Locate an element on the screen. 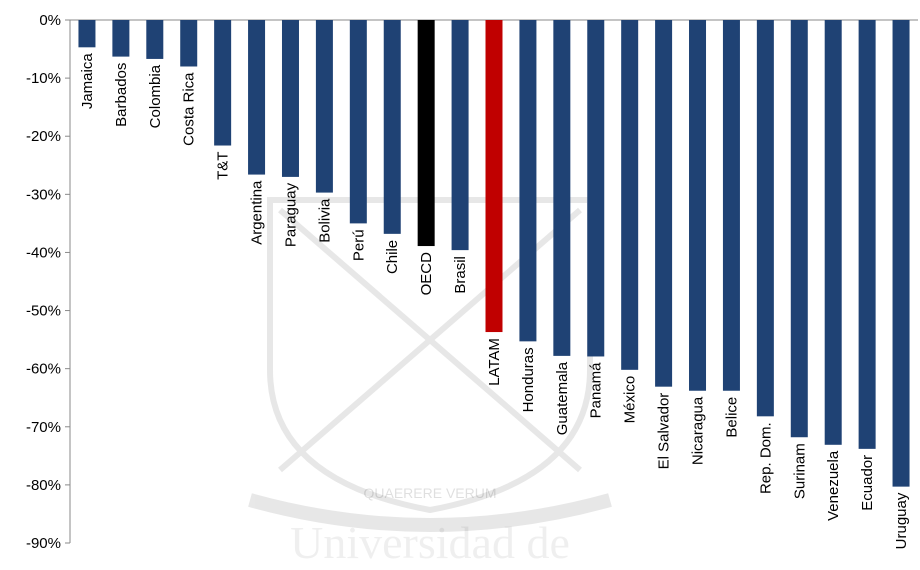 Image resolution: width=920 pixels, height=570 pixels. bar-rep-dom- is located at coordinates (765, 218).